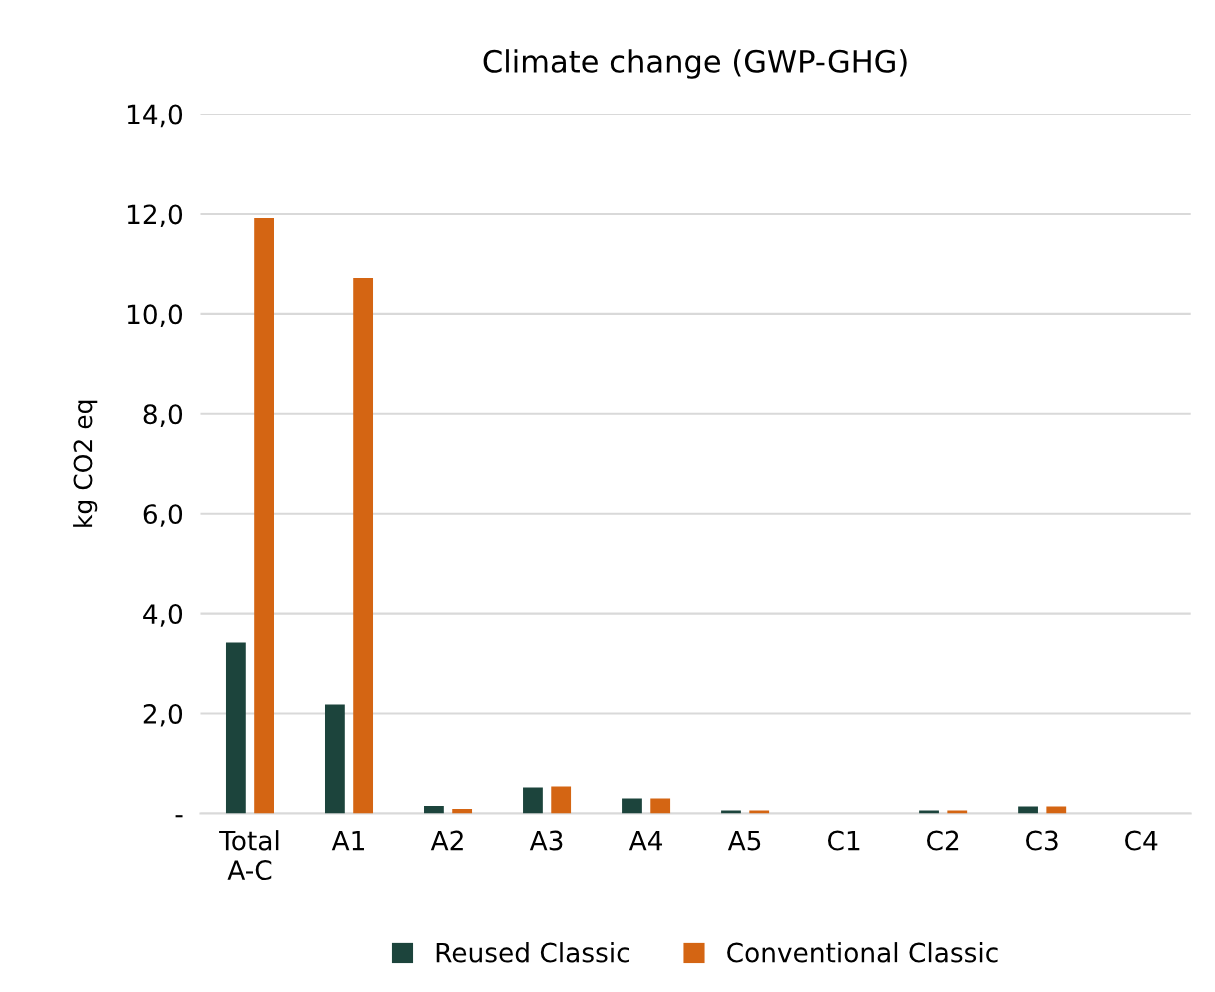 This screenshot has width=1215, height=992. What do you see at coordinates (1042, 840) in the screenshot?
I see `x-tick-label: C3` at bounding box center [1042, 840].